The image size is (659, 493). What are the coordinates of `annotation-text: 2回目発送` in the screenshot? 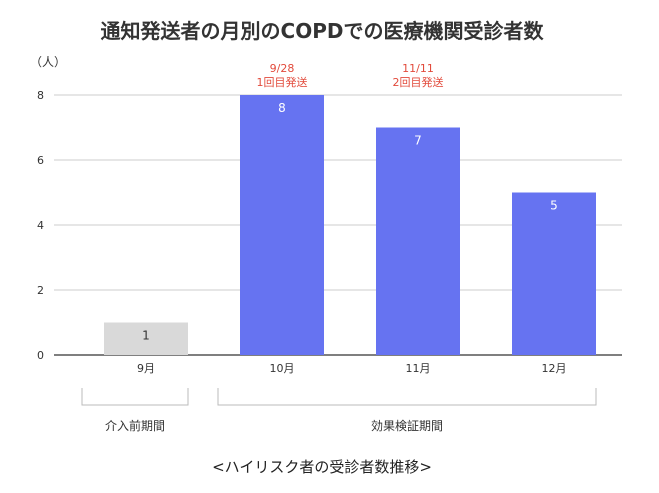 It's located at (418, 82).